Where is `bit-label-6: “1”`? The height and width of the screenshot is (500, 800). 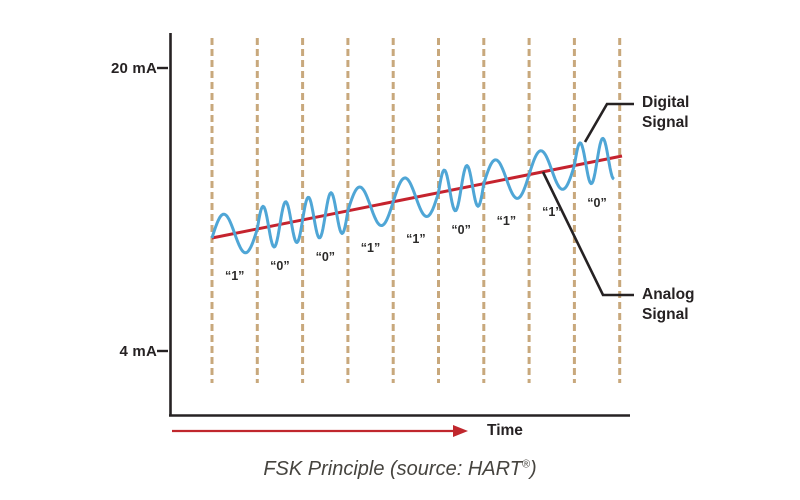 bit-label-6: “1” is located at coordinates (506, 221).